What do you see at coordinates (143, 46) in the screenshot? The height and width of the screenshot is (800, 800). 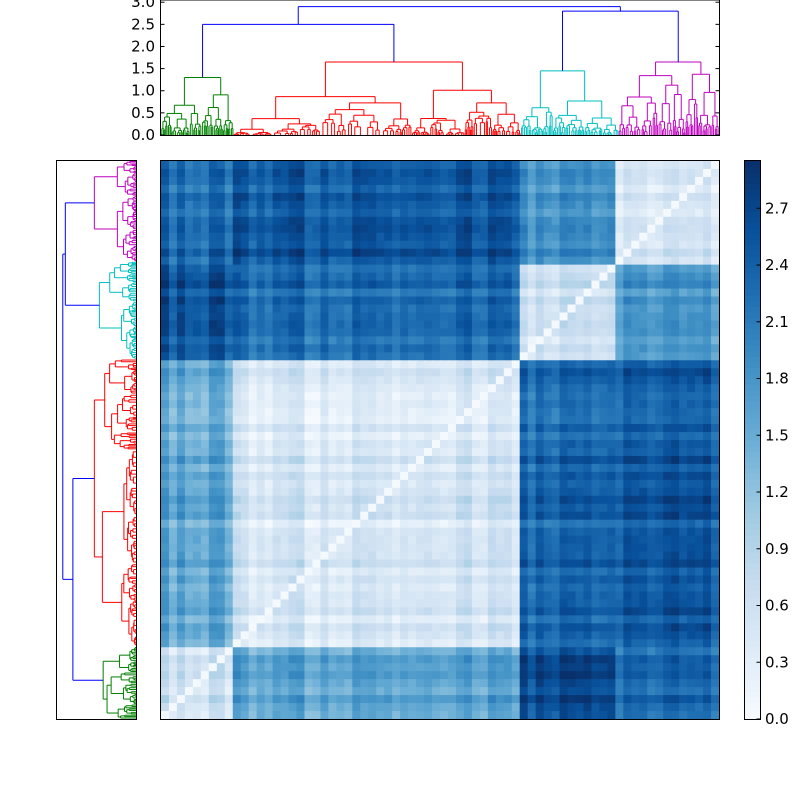 I see `y-tick-label: 2.0` at bounding box center [143, 46].